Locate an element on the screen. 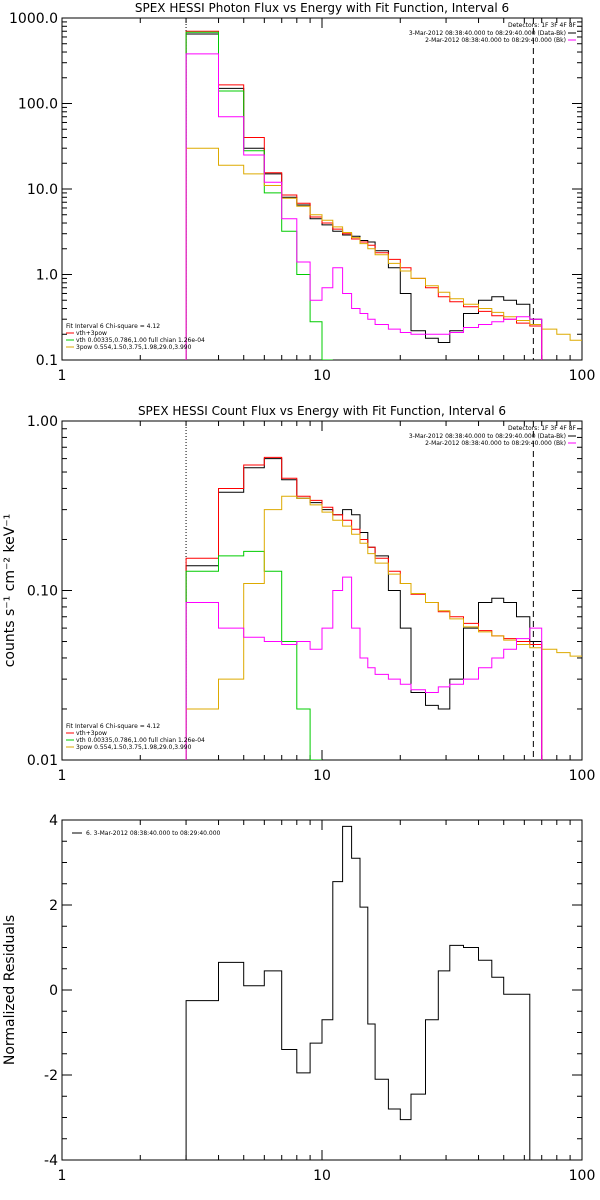 The height and width of the screenshot is (1200, 600). y-tick-label: -4 is located at coordinates (51, 1161).